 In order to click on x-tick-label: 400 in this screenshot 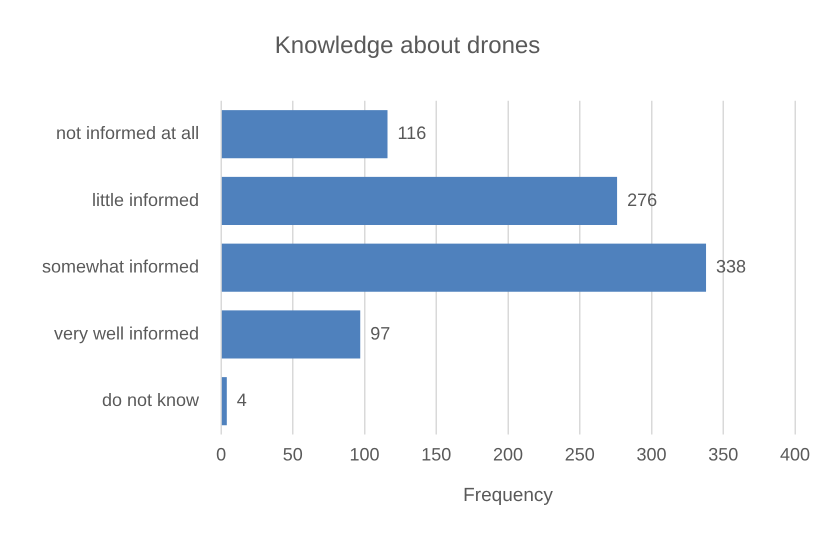, I will do `click(795, 454)`.